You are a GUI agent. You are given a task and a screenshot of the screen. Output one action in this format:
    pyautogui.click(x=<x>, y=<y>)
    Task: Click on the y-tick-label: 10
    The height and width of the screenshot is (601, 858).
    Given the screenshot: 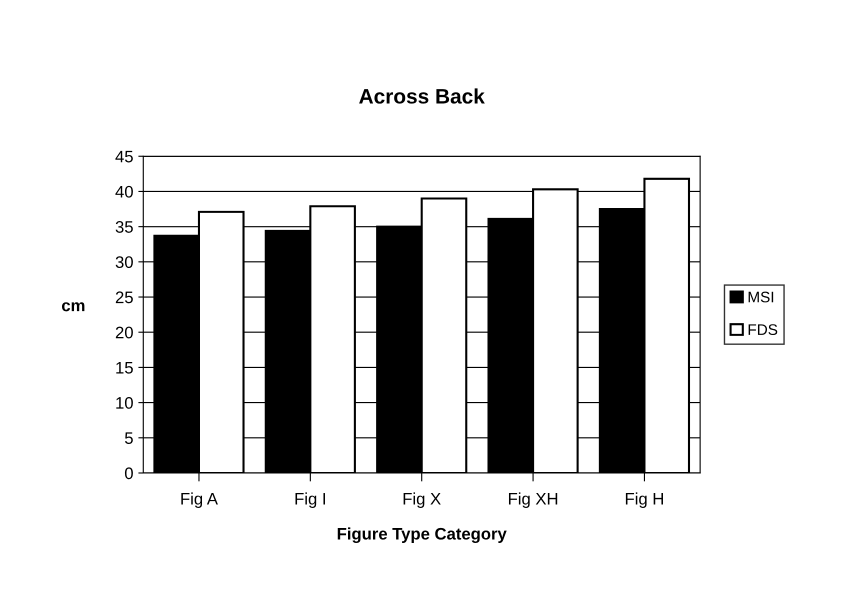 What is the action you would take?
    pyautogui.click(x=124, y=403)
    